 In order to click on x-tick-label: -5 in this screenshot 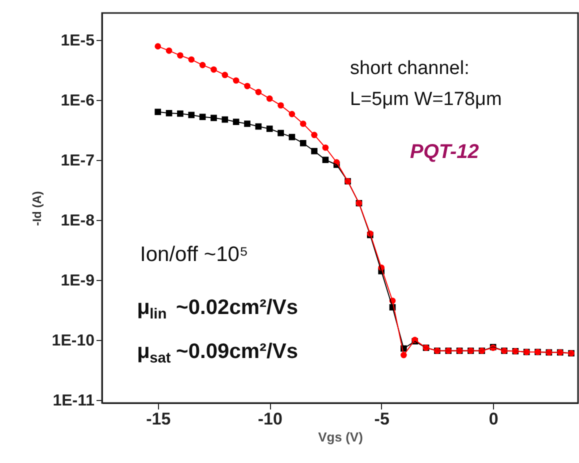, I will do `click(382, 419)`.